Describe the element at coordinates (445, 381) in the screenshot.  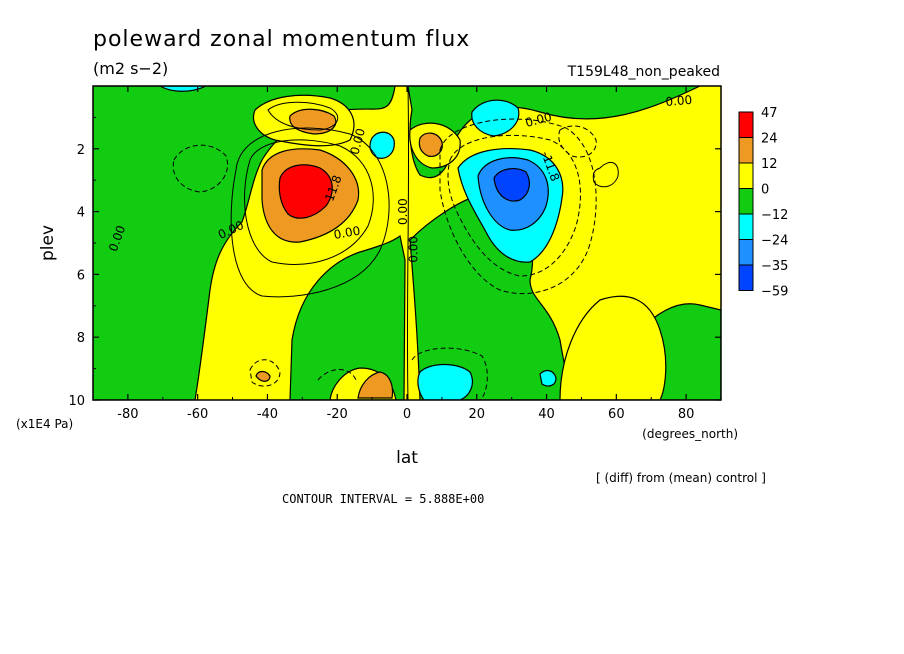
I see `cyan-patch-lower-north` at that location.